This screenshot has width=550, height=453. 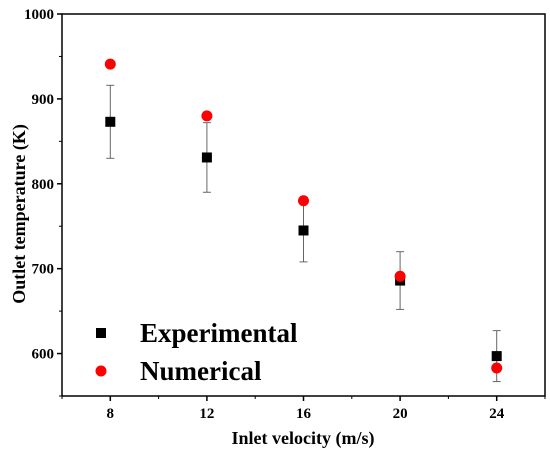 What do you see at coordinates (39, 15) in the screenshot?
I see `y-tick-label: 1000` at bounding box center [39, 15].